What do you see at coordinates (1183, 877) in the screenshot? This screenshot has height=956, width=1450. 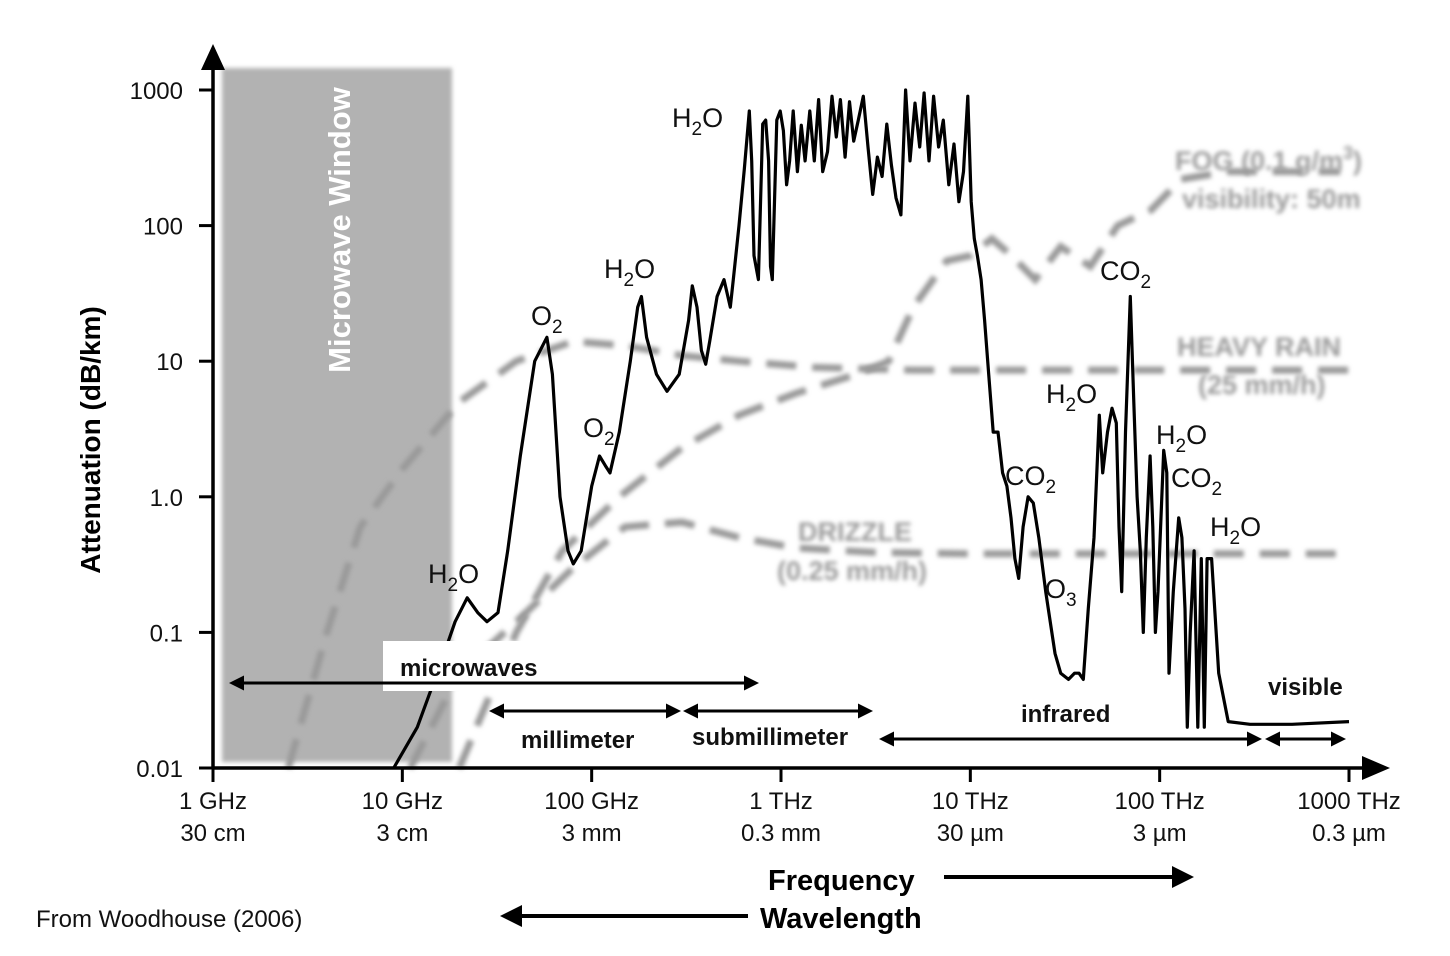 I see `frequency-arrowhead` at bounding box center [1183, 877].